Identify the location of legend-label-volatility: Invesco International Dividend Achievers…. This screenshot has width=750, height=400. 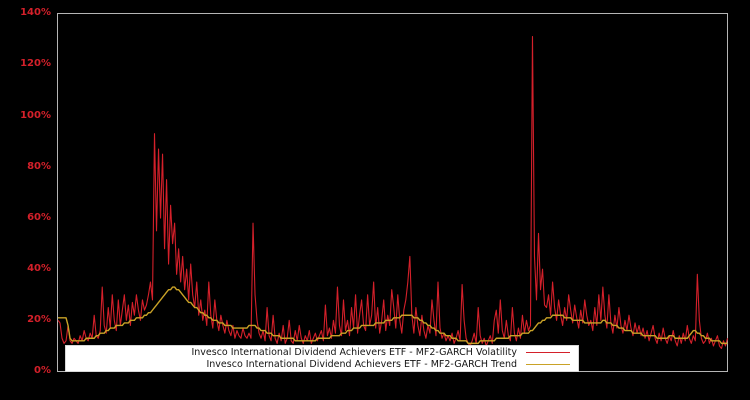
(354, 352).